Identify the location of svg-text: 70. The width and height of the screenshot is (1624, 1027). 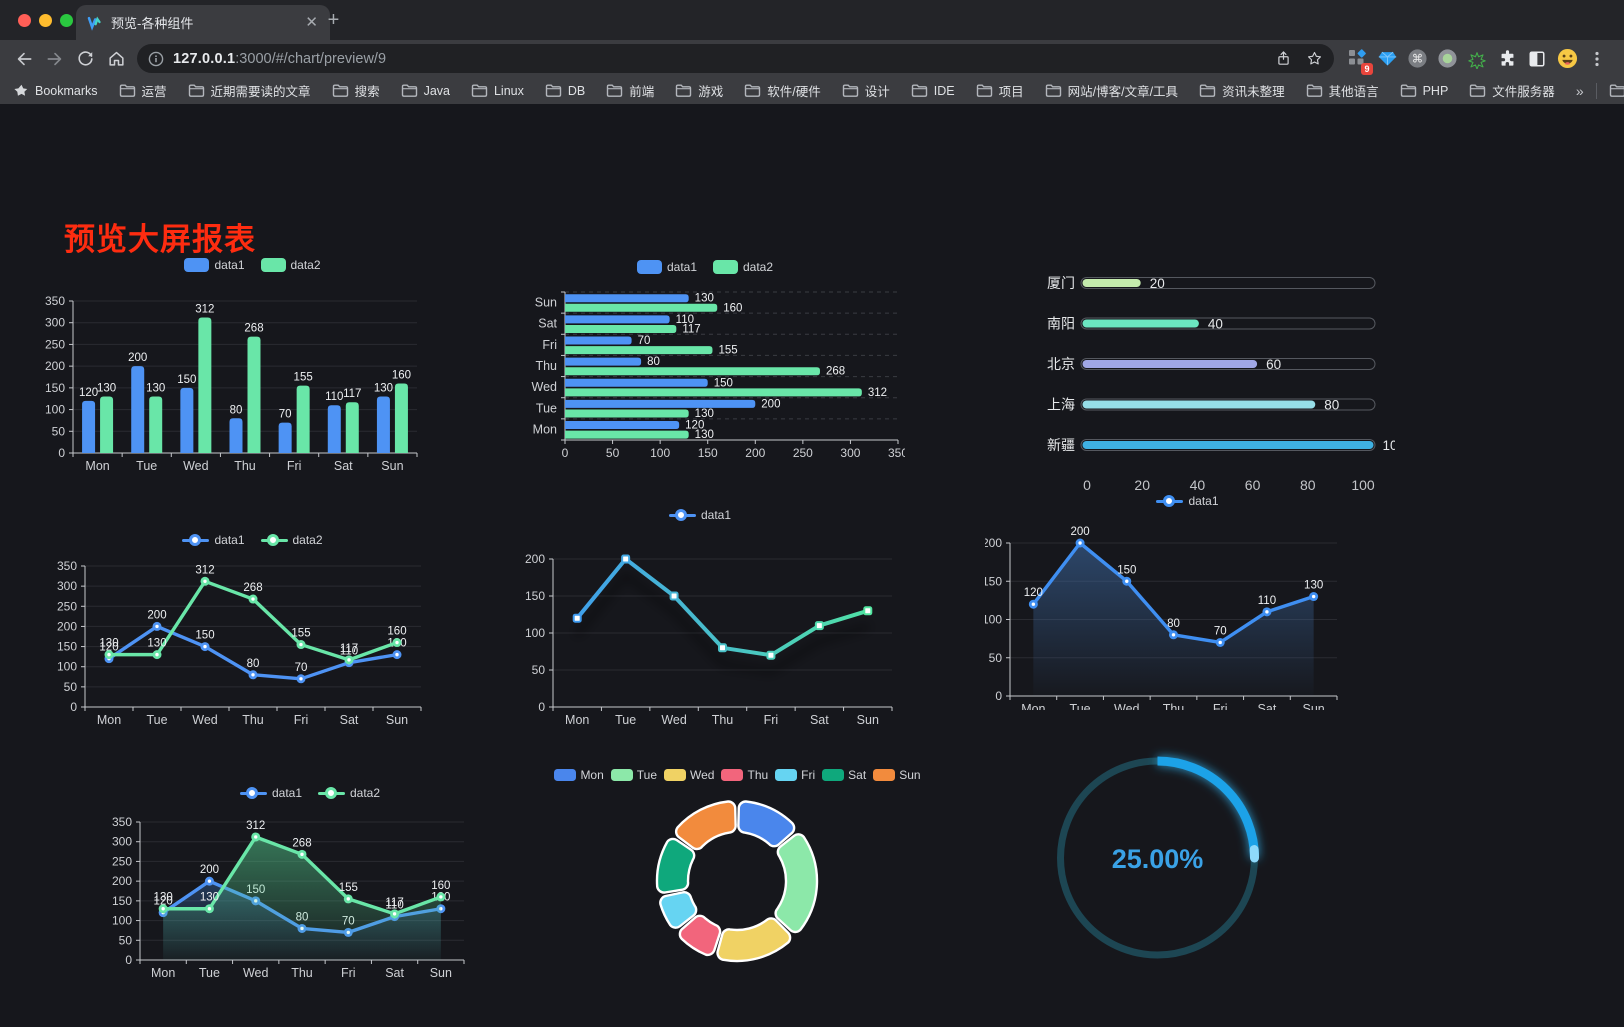
(285, 415).